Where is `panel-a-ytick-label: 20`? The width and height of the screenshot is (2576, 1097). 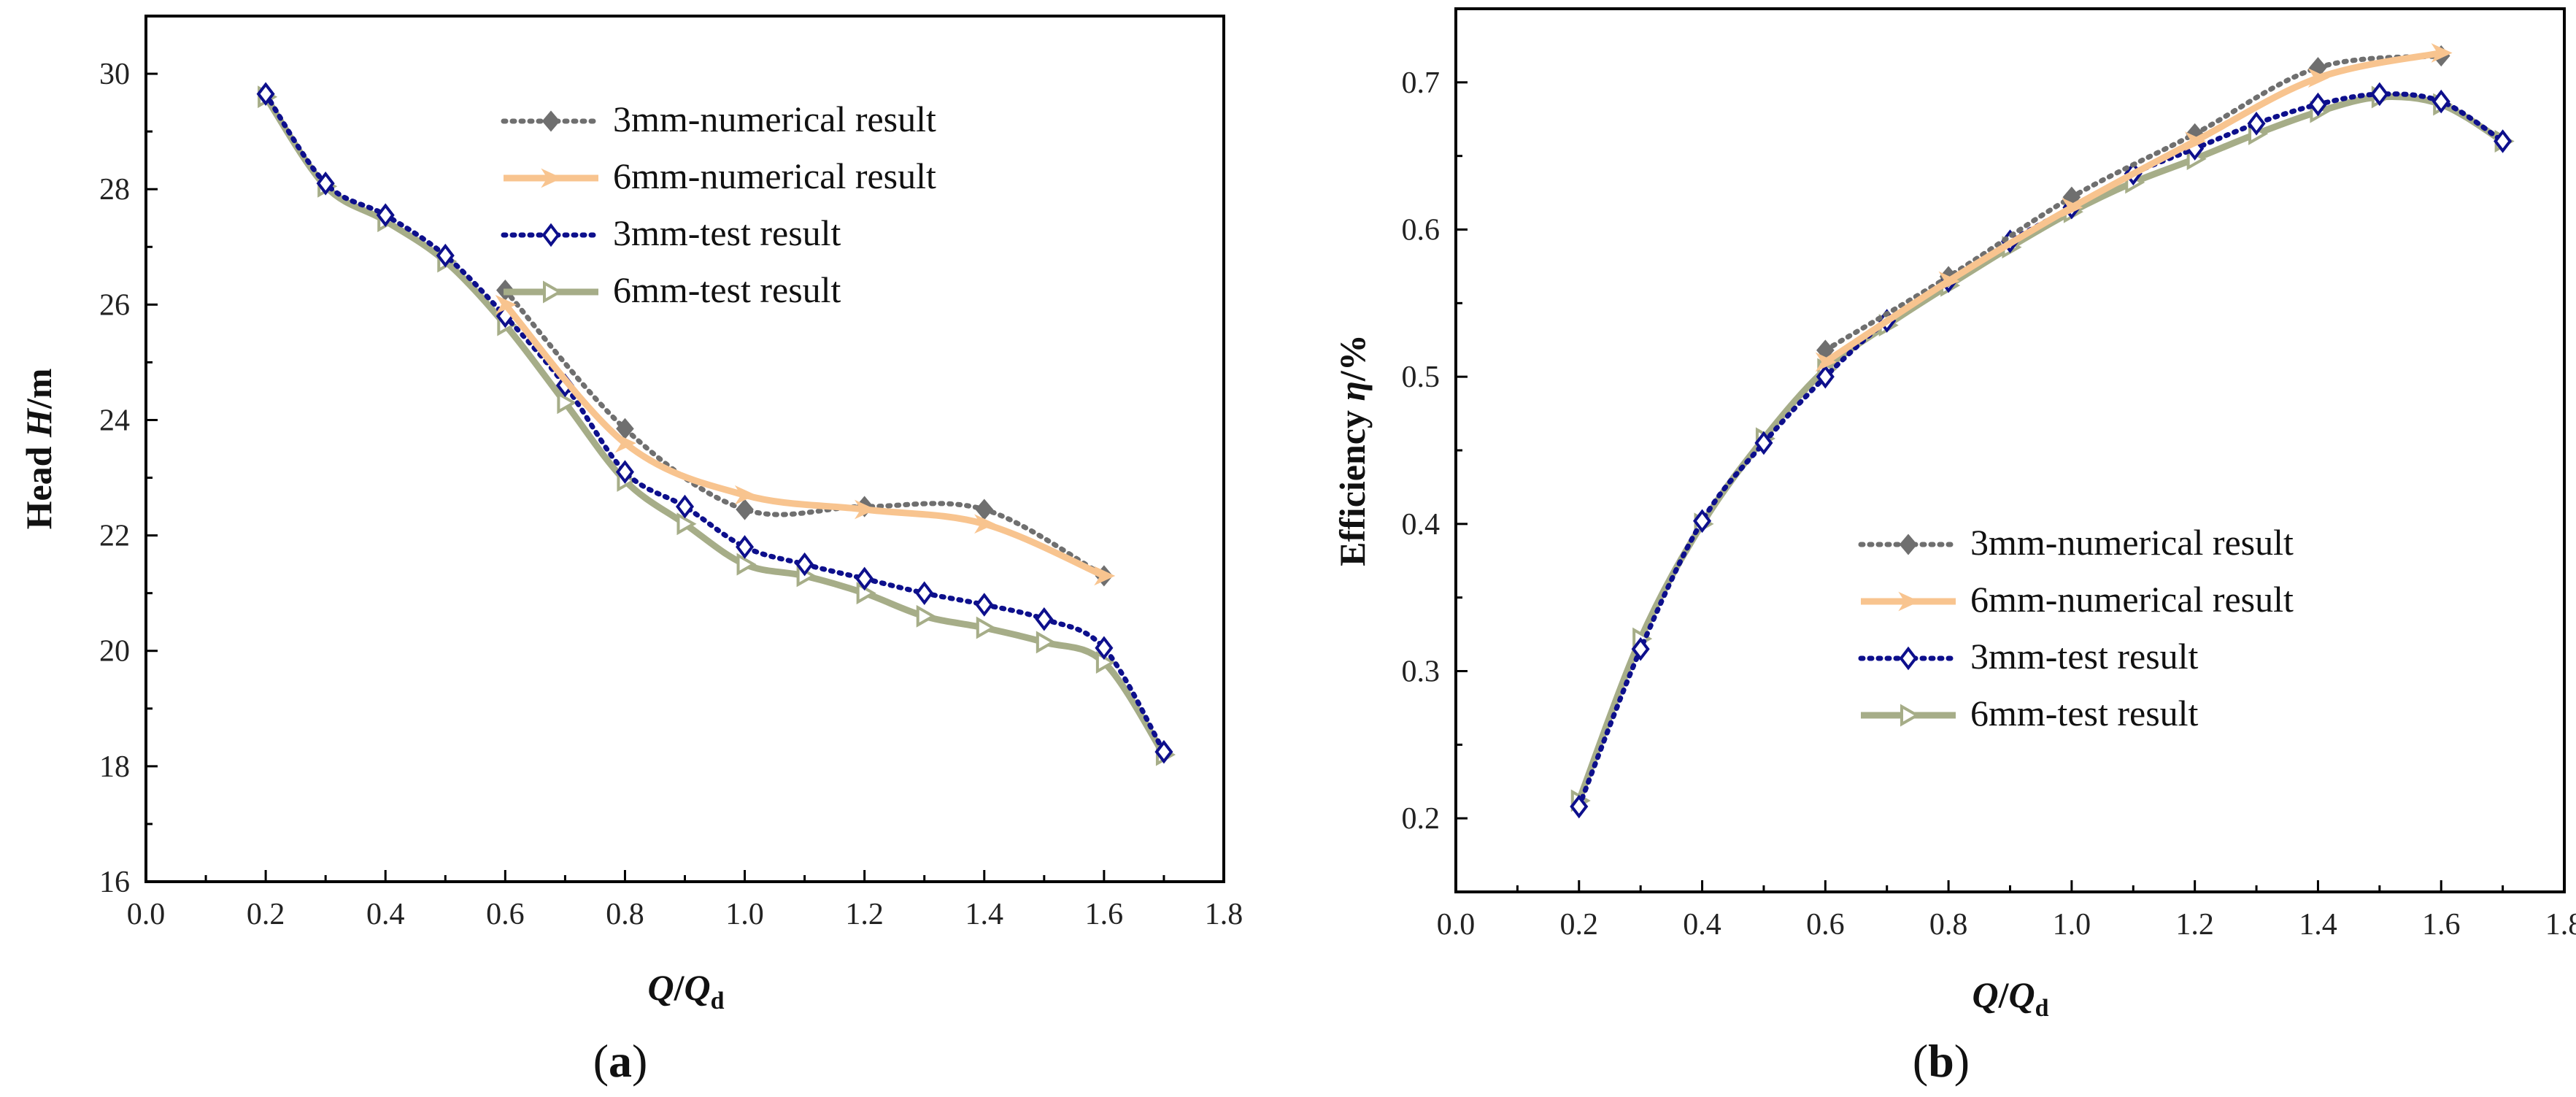
panel-a-ytick-label: 20 is located at coordinates (115, 652).